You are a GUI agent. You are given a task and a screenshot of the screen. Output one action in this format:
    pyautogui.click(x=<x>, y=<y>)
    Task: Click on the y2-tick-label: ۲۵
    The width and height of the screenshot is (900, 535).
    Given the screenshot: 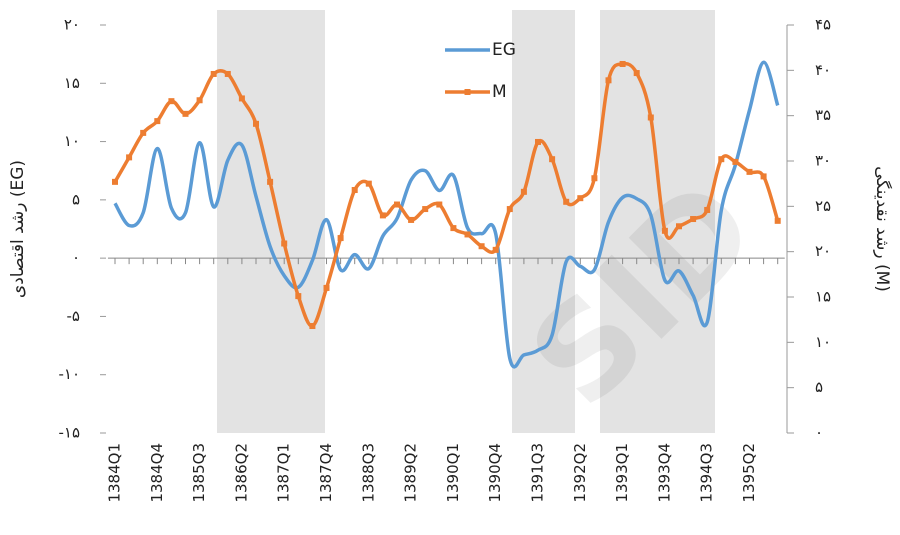 What is the action you would take?
    pyautogui.click(x=823, y=206)
    